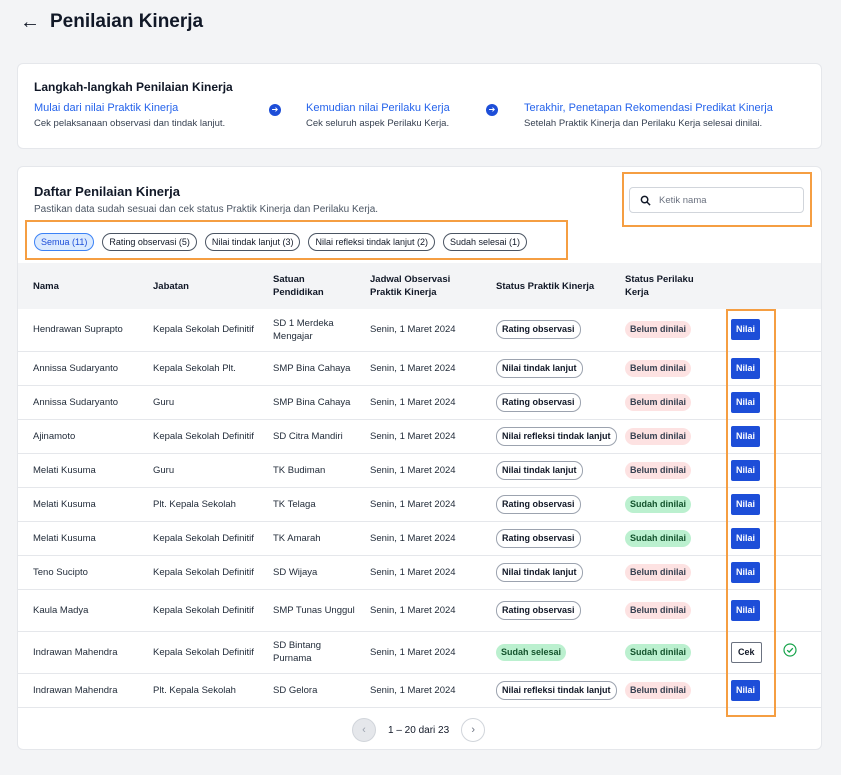 The height and width of the screenshot is (775, 841). Describe the element at coordinates (298, 286) in the screenshot. I see `col-header-satuan: Satuan Pendidikan` at that location.